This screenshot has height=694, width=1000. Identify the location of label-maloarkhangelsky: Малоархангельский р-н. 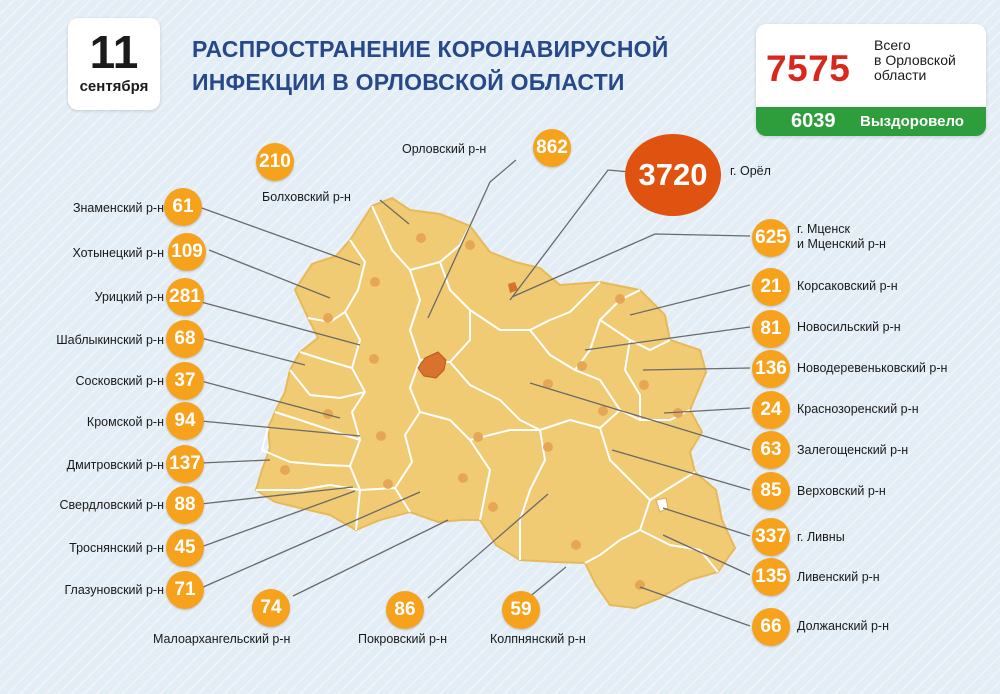
(222, 639).